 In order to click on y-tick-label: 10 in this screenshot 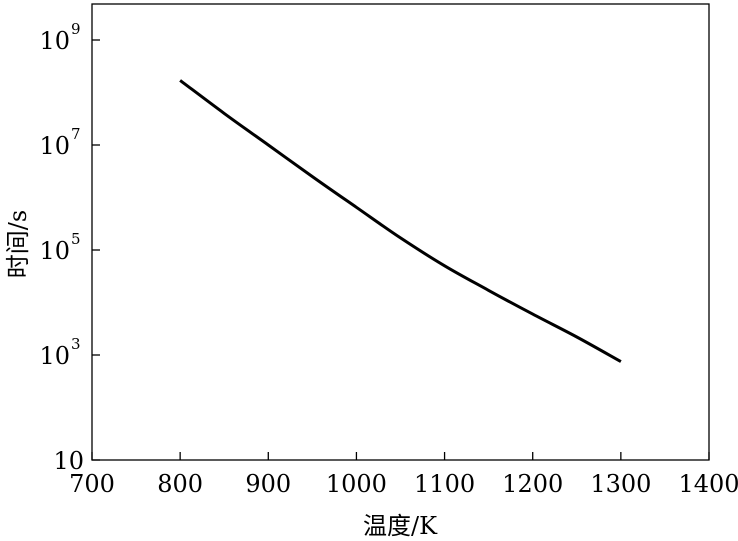, I will do `click(68, 461)`.